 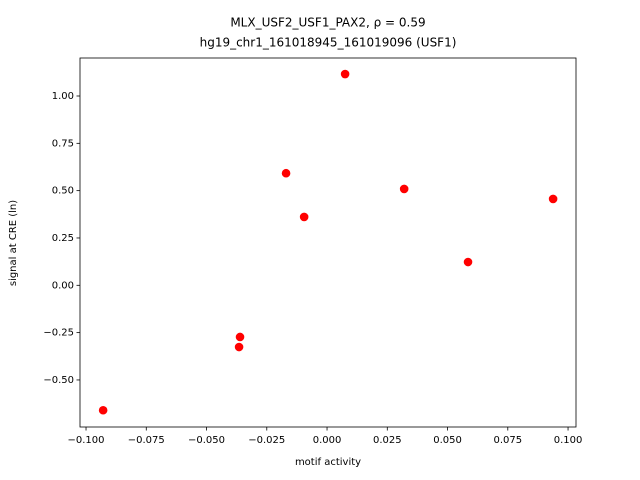 What do you see at coordinates (63, 143) in the screenshot?
I see `y-tick-label: 0.75` at bounding box center [63, 143].